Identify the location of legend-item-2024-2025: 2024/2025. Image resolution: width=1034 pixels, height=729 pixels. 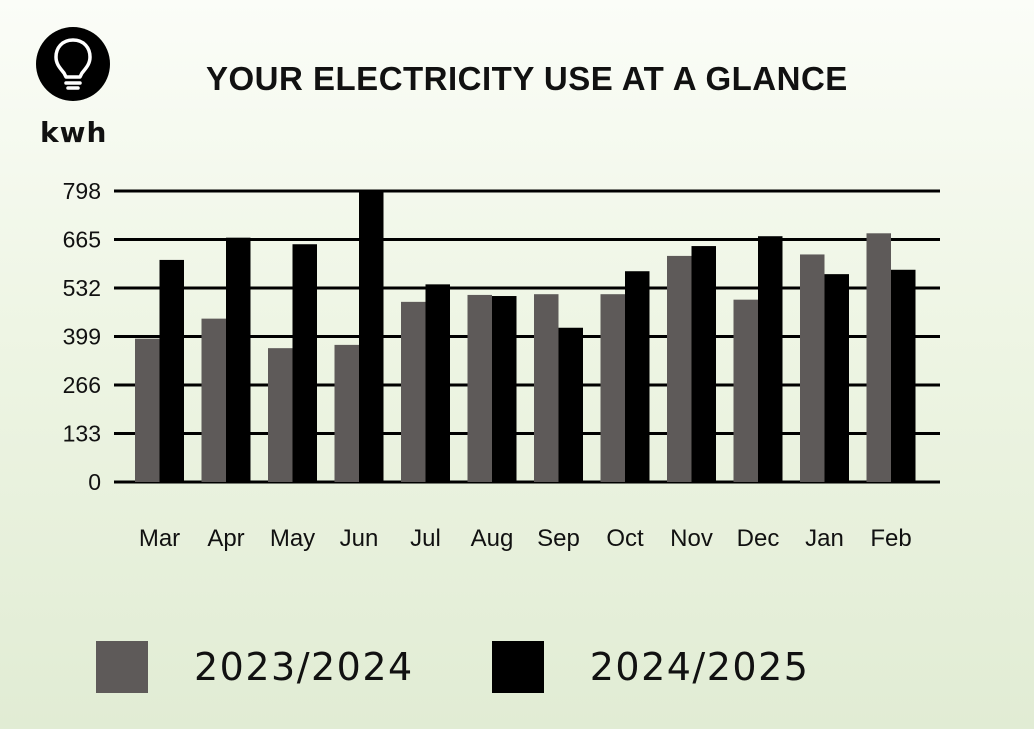
(650, 667).